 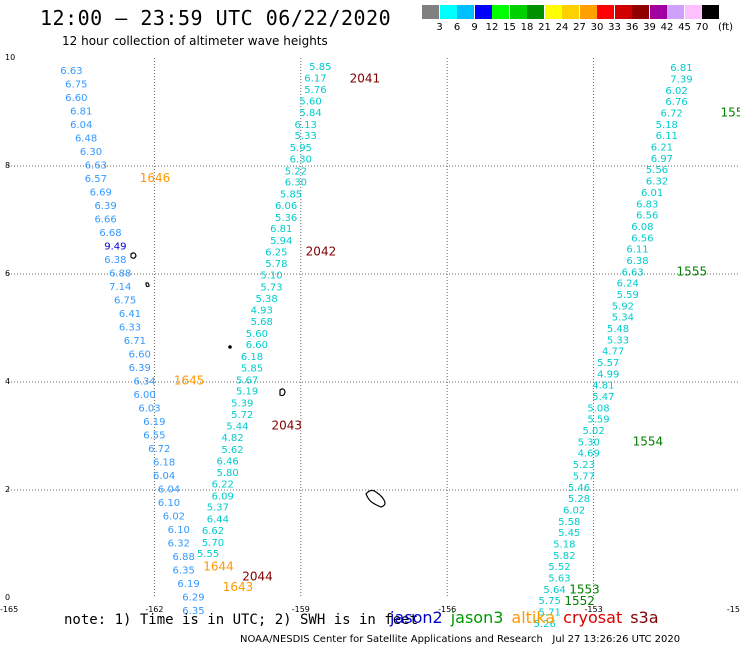 What do you see at coordinates (218, 567) in the screenshot?
I see `pass-time-label: 1644` at bounding box center [218, 567].